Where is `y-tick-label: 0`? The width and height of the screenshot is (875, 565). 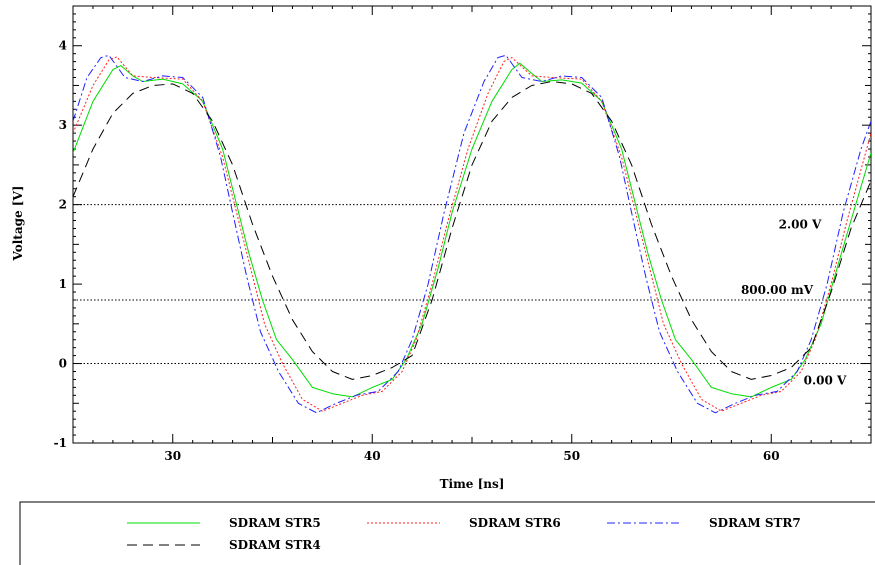 y-tick-label: 0 is located at coordinates (63, 364).